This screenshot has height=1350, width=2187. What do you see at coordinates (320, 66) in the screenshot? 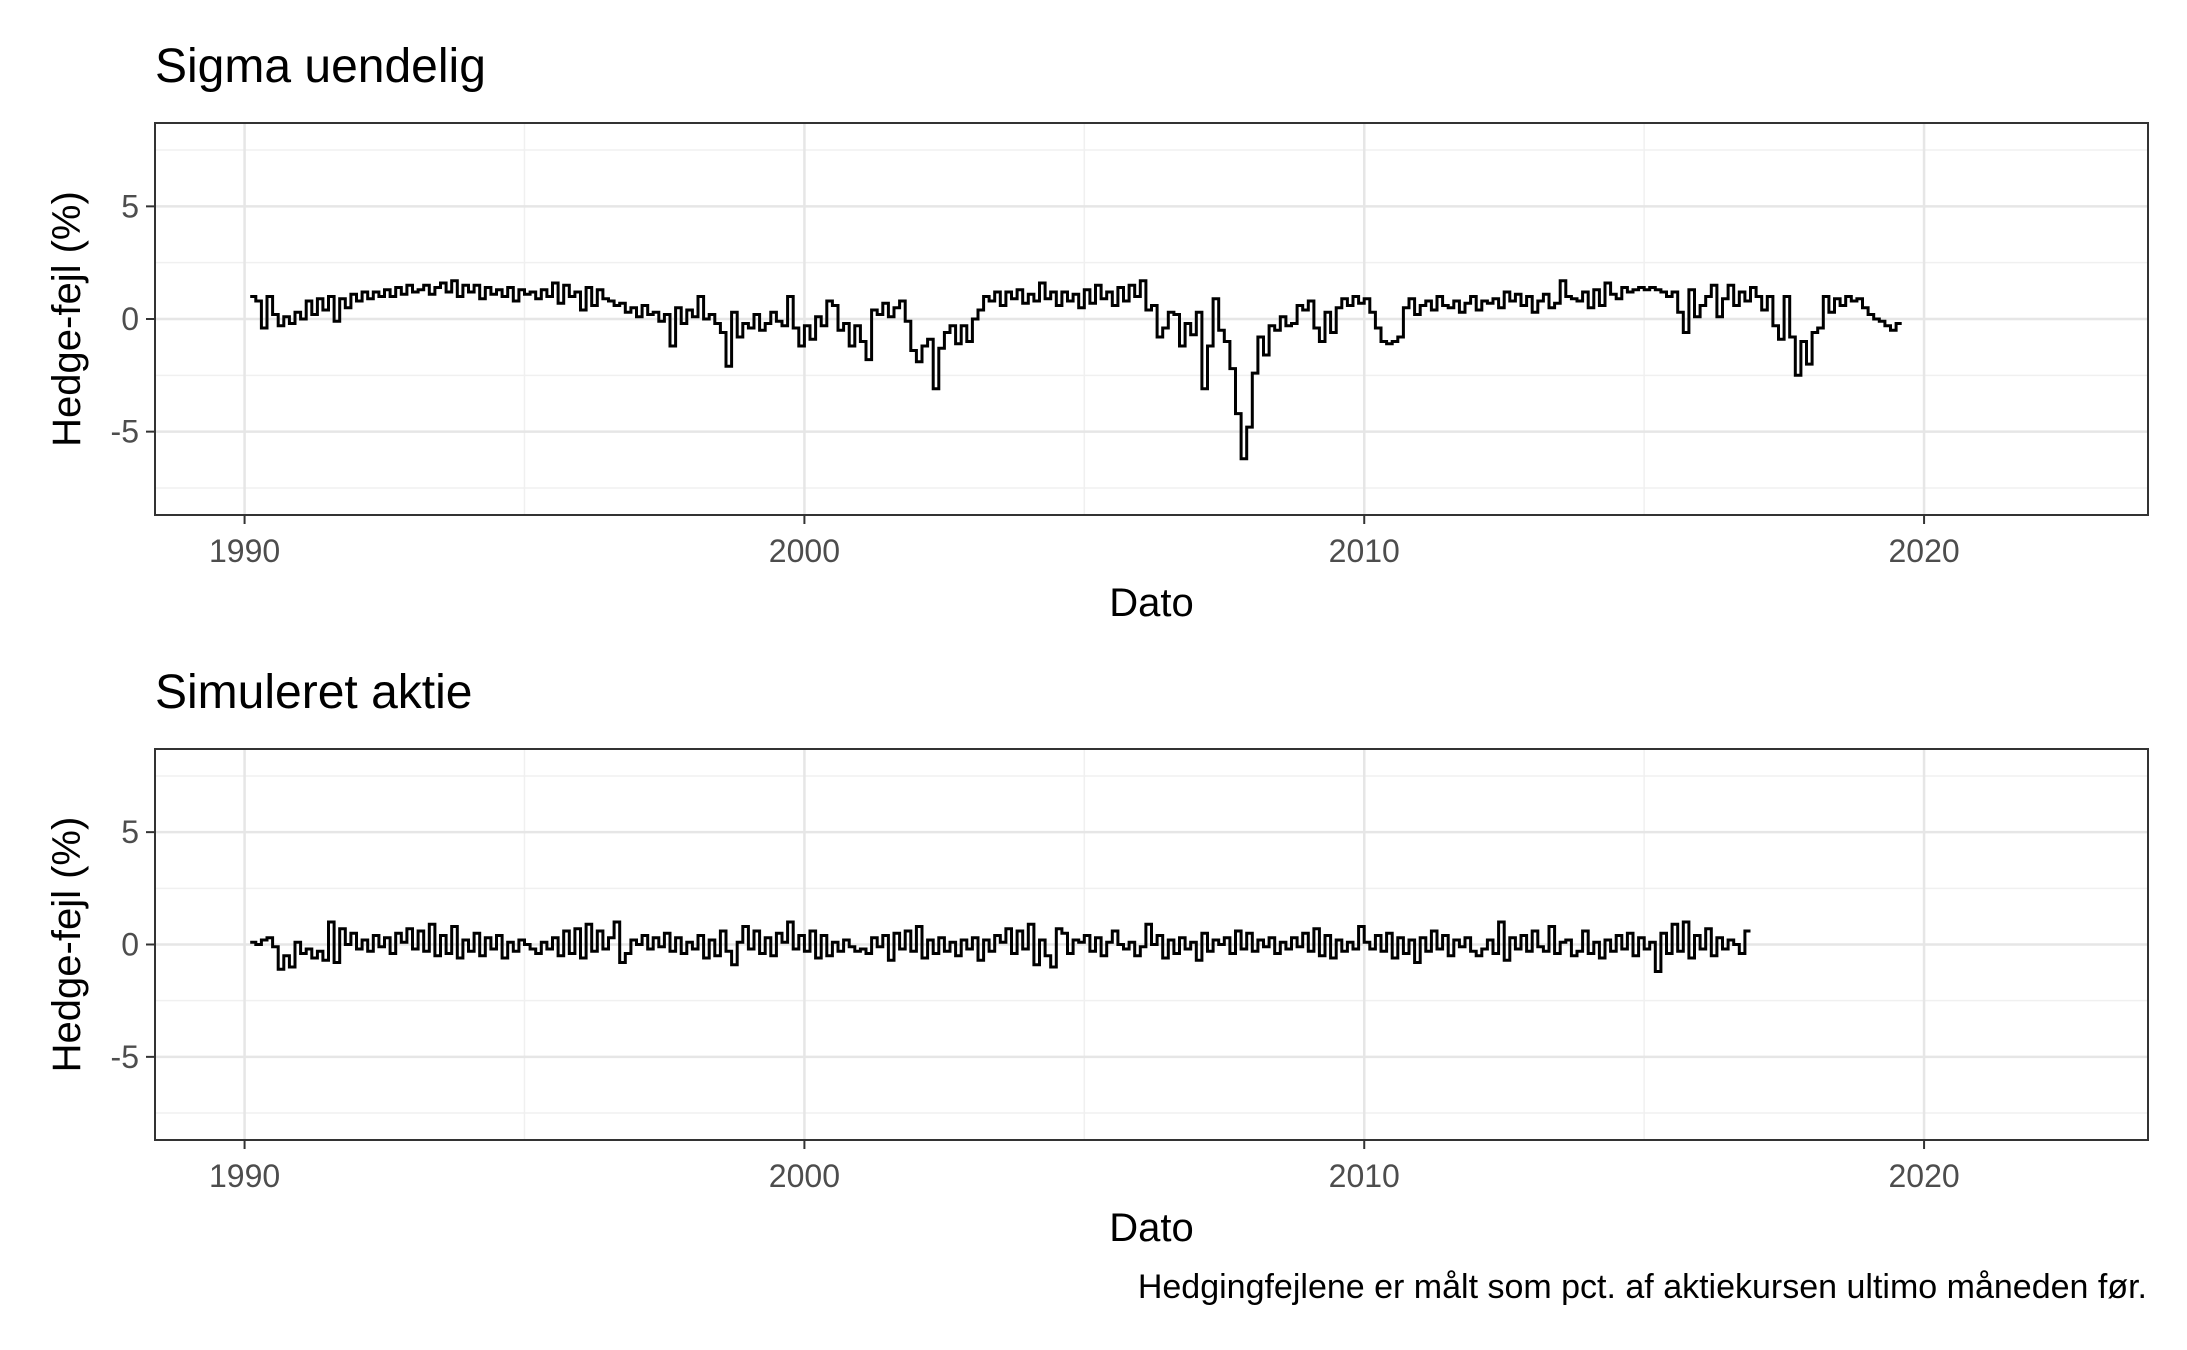
I see `chart-title: Sigma uendelig` at bounding box center [320, 66].